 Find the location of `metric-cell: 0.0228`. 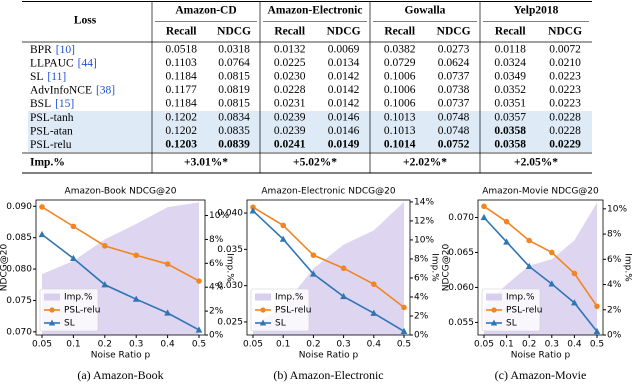

metric-cell: 0.0228 is located at coordinates (565, 131).